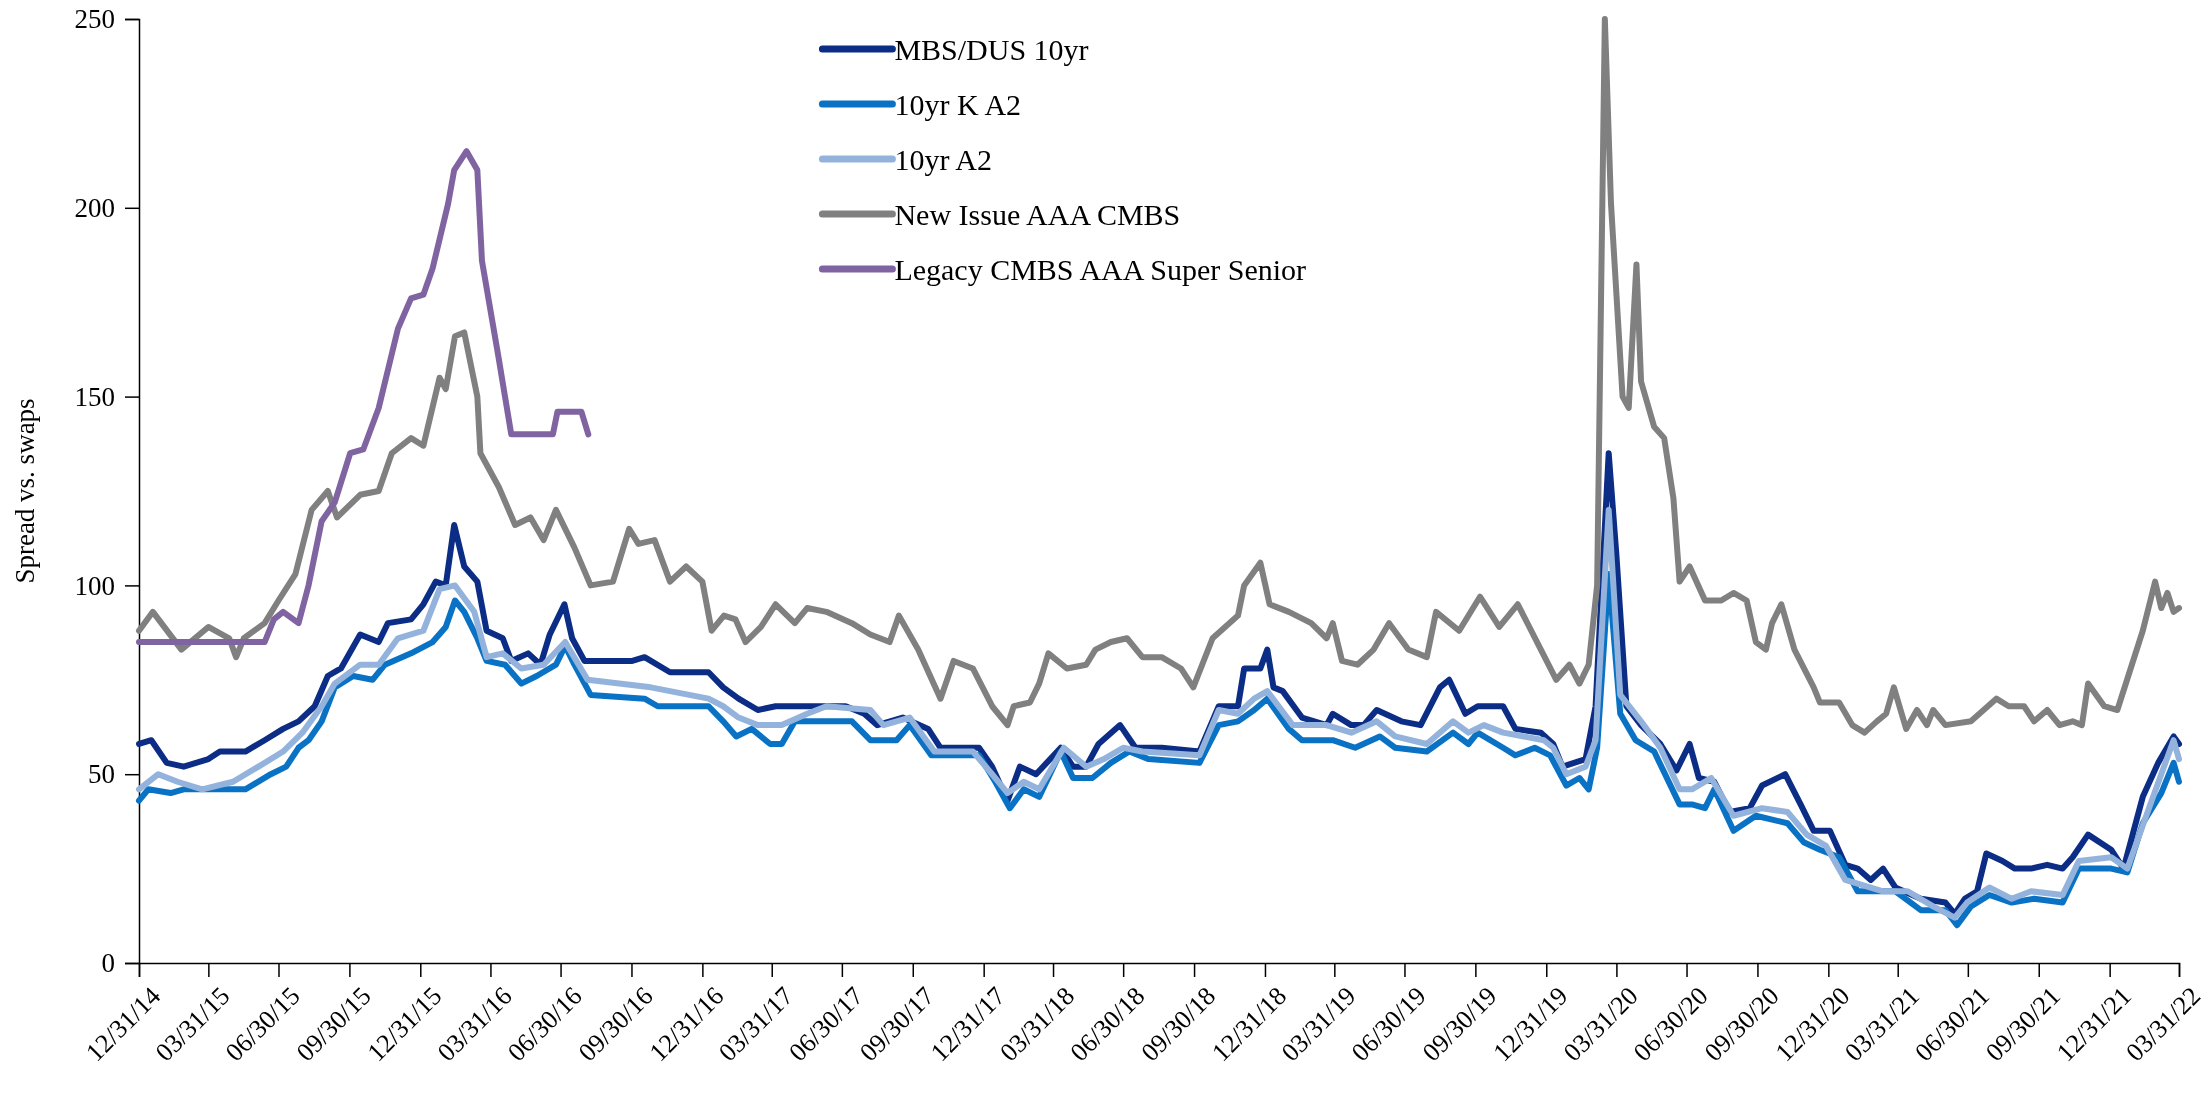  I want to click on legend-label: 10yr A2, so click(943, 159).